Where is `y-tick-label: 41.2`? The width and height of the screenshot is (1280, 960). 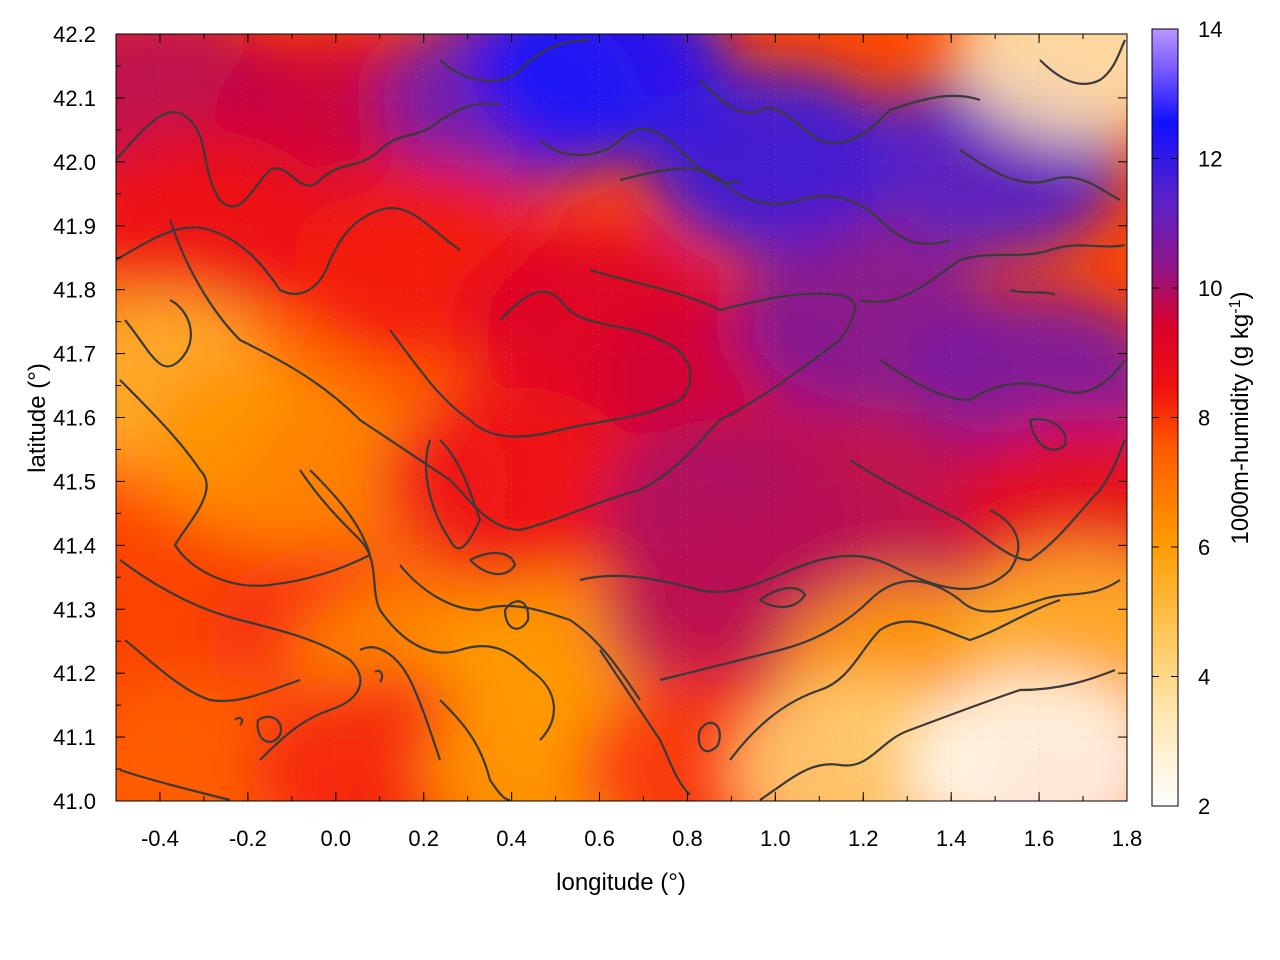
y-tick-label: 41.2 is located at coordinates (74, 673).